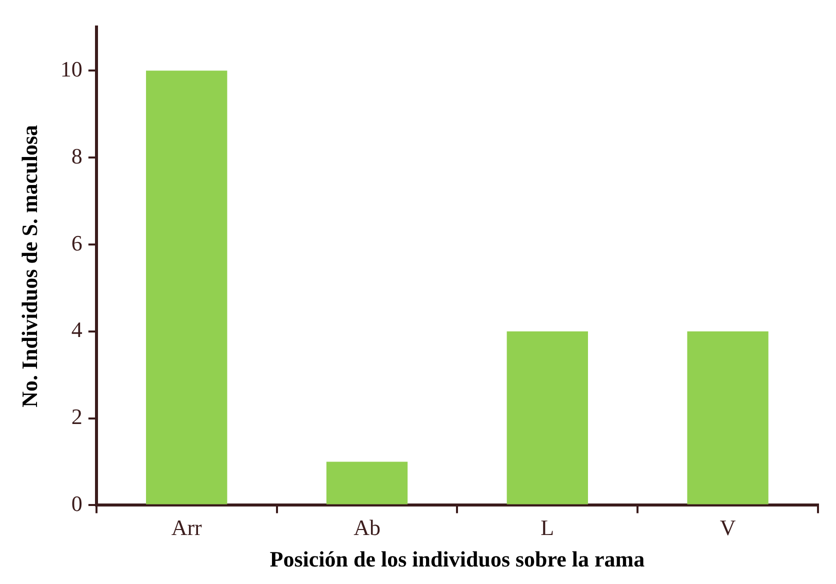  Describe the element at coordinates (547, 527) in the screenshot. I see `x-tick-label: L` at that location.